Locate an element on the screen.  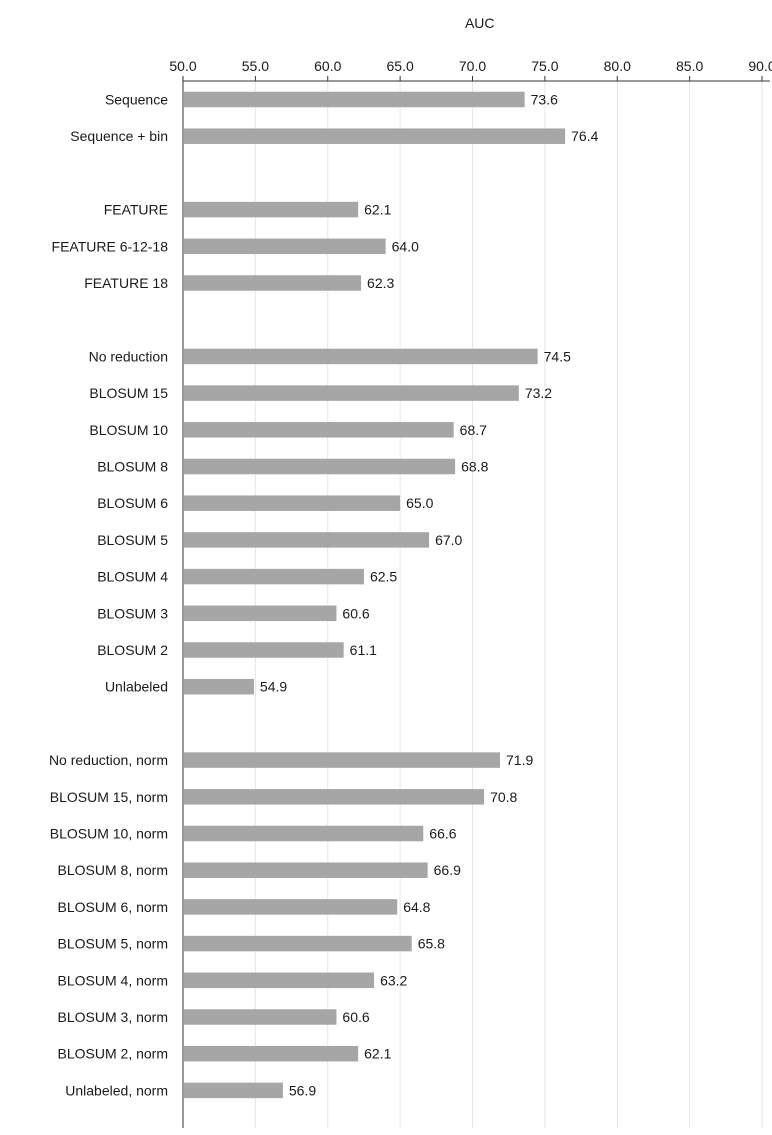
category-label: BLOSUM 3, norm is located at coordinates (113, 1017).